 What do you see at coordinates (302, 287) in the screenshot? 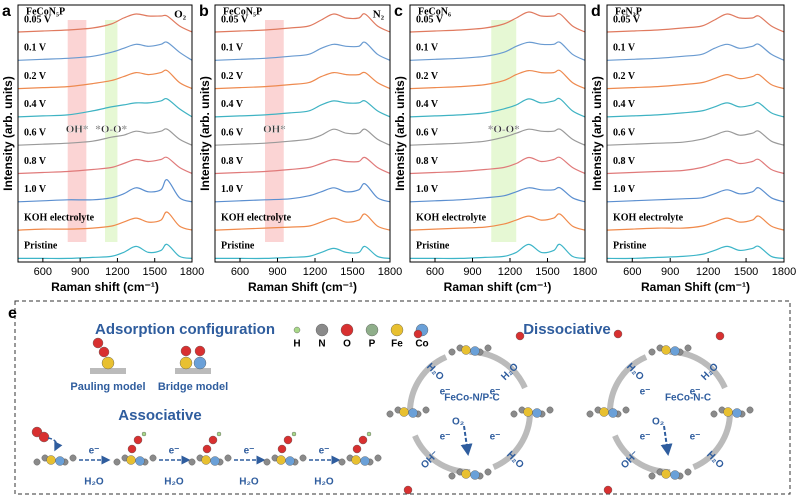
I see `x-axis-label: Raman Shift (cm⁻¹)` at bounding box center [302, 287].